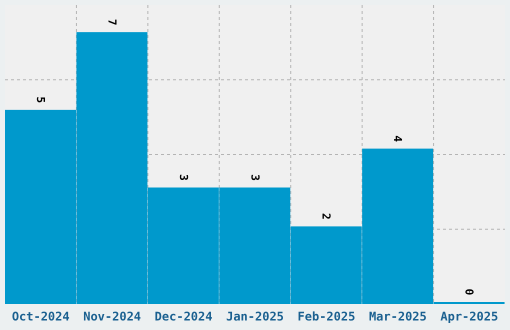 This screenshot has width=510, height=330. I want to click on data-label: 5, so click(40, 100).